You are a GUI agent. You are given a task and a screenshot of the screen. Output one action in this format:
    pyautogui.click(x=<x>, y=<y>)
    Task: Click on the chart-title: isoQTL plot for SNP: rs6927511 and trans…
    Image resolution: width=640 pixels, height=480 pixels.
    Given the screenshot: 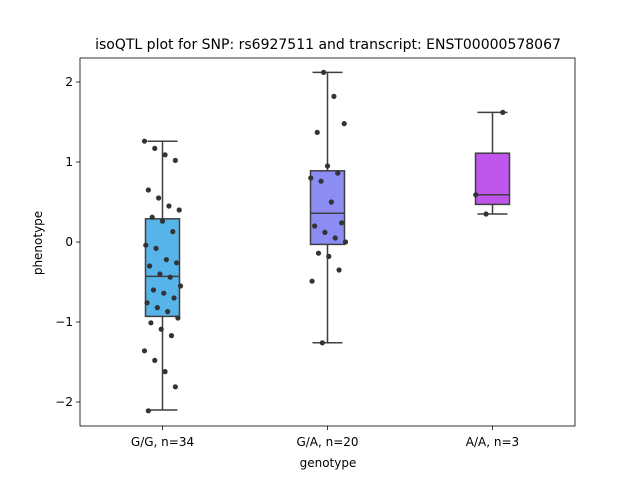 What is the action you would take?
    pyautogui.click(x=328, y=45)
    